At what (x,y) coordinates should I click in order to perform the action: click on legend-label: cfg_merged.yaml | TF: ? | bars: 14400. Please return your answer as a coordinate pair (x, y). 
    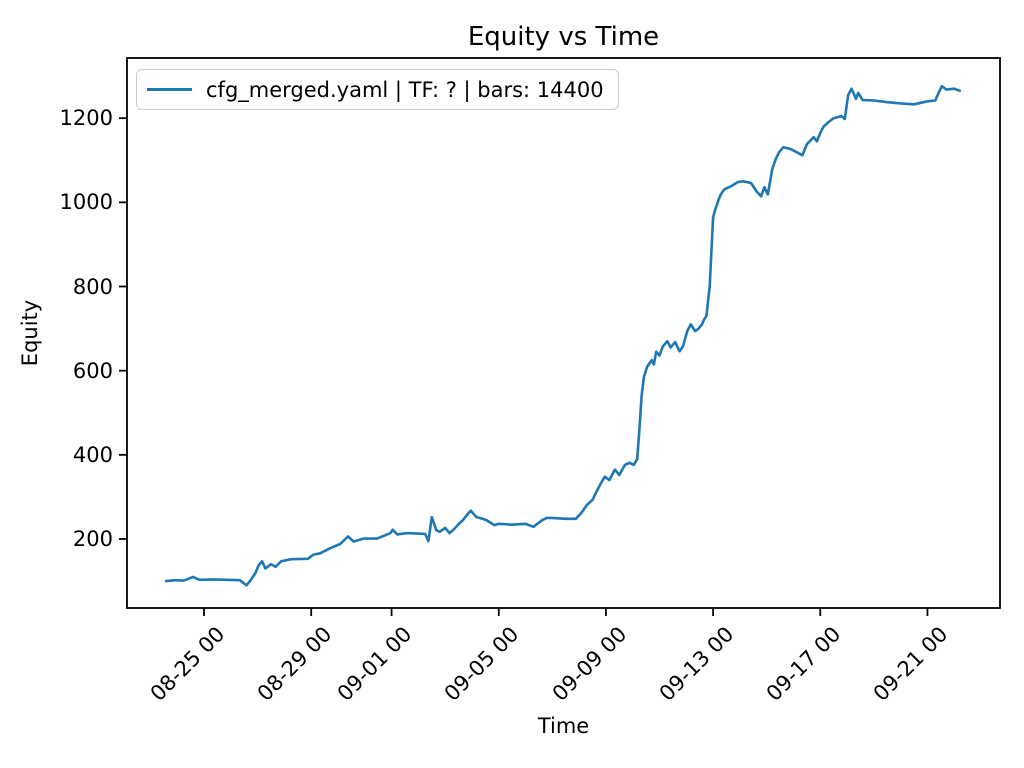
    Looking at the image, I should click on (405, 89).